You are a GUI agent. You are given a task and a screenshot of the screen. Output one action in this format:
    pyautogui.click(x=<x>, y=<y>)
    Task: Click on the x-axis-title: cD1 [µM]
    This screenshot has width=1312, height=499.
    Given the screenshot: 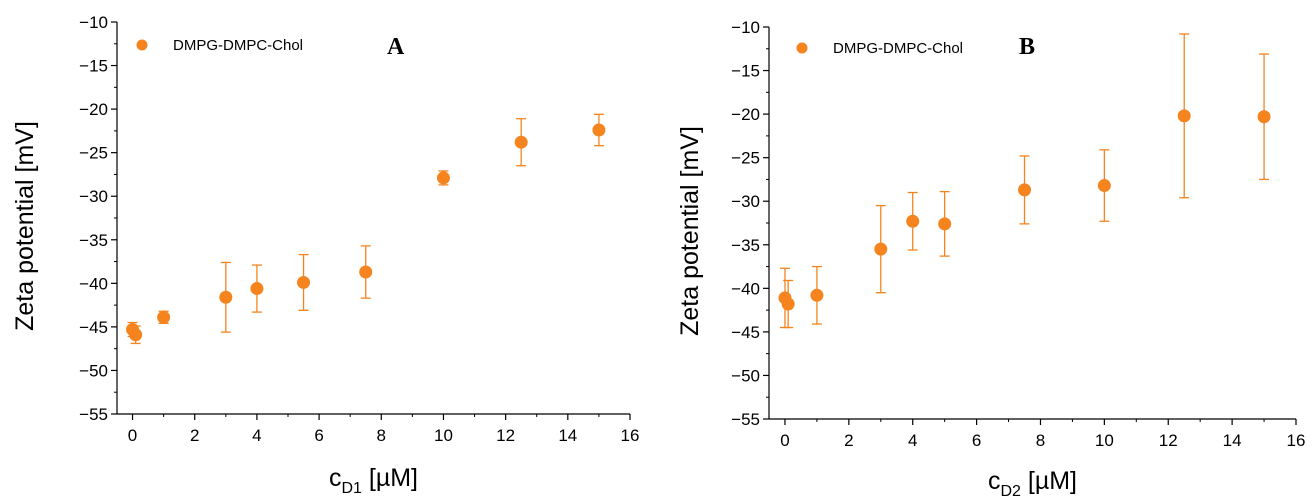 What is the action you would take?
    pyautogui.click(x=373, y=480)
    